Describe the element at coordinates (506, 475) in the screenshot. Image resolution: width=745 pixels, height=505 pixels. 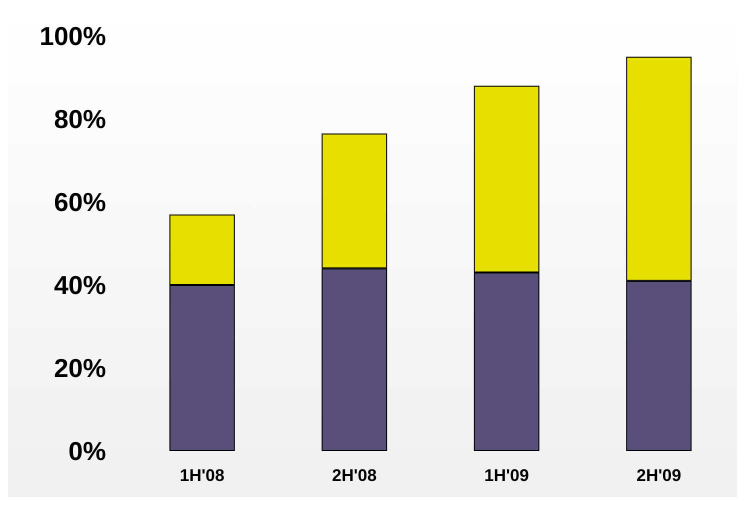
I see `x-tick-label: 1H'09` at that location.